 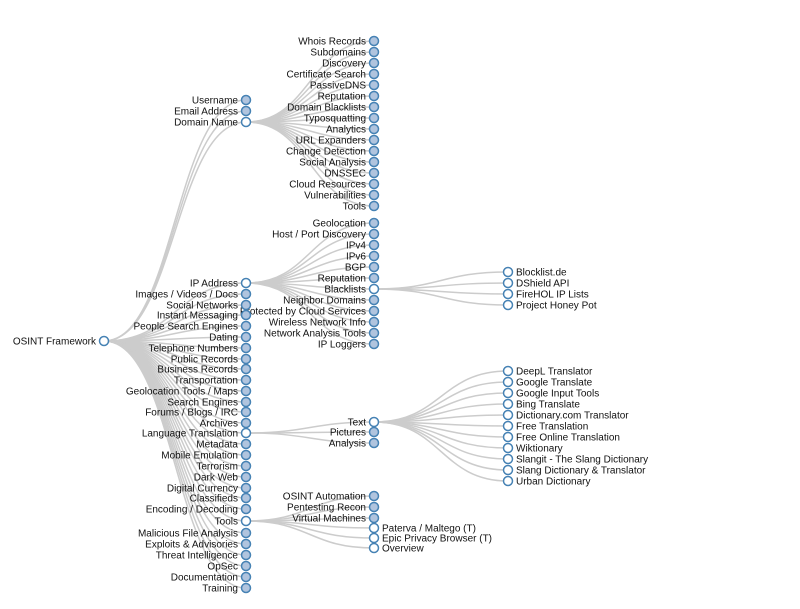 What do you see at coordinates (185, 327) in the screenshot?
I see `node-label-people-search-engines: People Search Engines` at bounding box center [185, 327].